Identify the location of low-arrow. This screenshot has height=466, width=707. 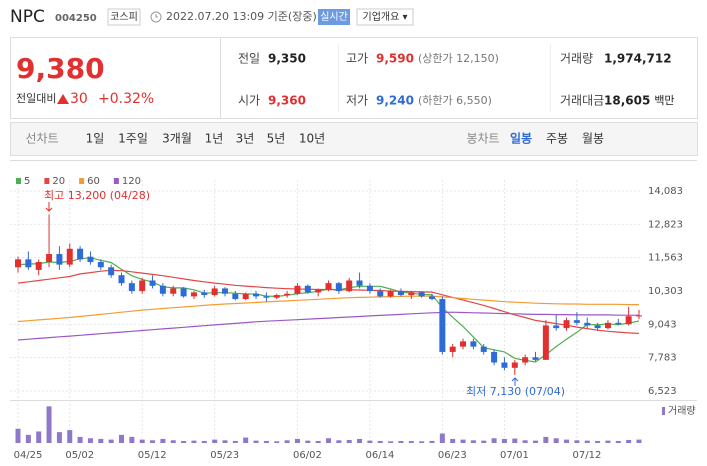
(515, 381).